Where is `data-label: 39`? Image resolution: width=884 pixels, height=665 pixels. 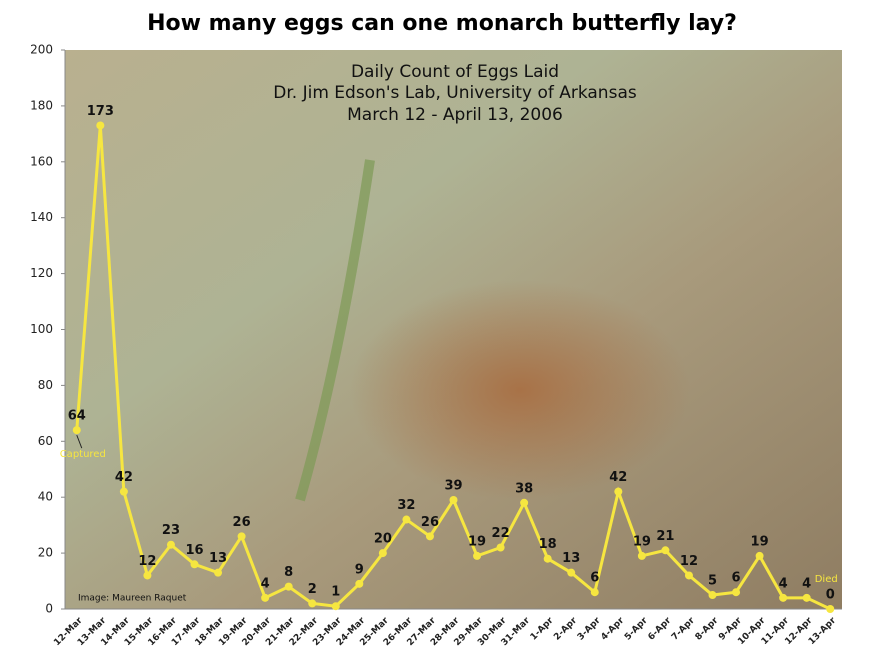
data-label: 39 is located at coordinates (453, 485).